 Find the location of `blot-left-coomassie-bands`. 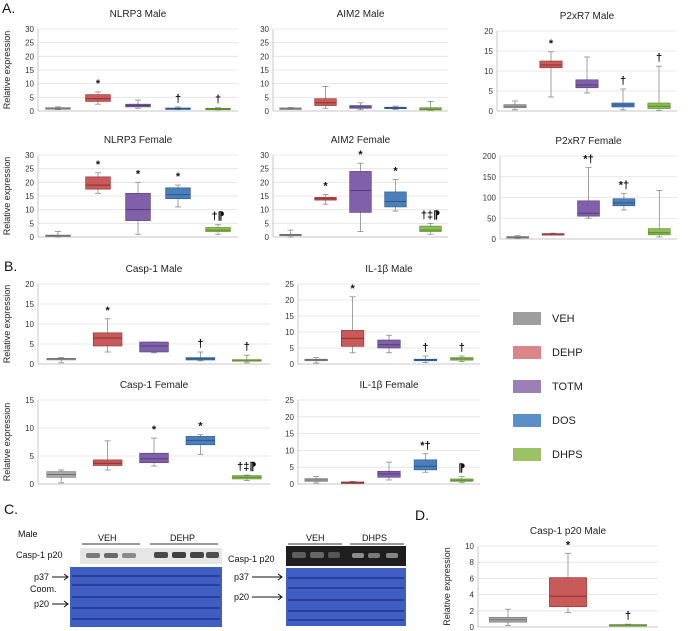

blot-left-coomassie-bands is located at coordinates (146, 597).